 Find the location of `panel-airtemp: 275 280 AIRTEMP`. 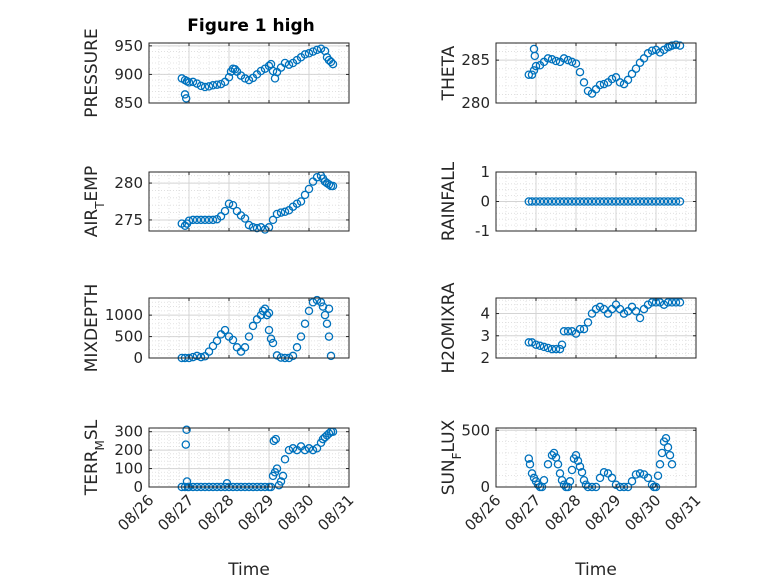

panel-airtemp: 275 280 AIRTEMP is located at coordinates (216, 201).